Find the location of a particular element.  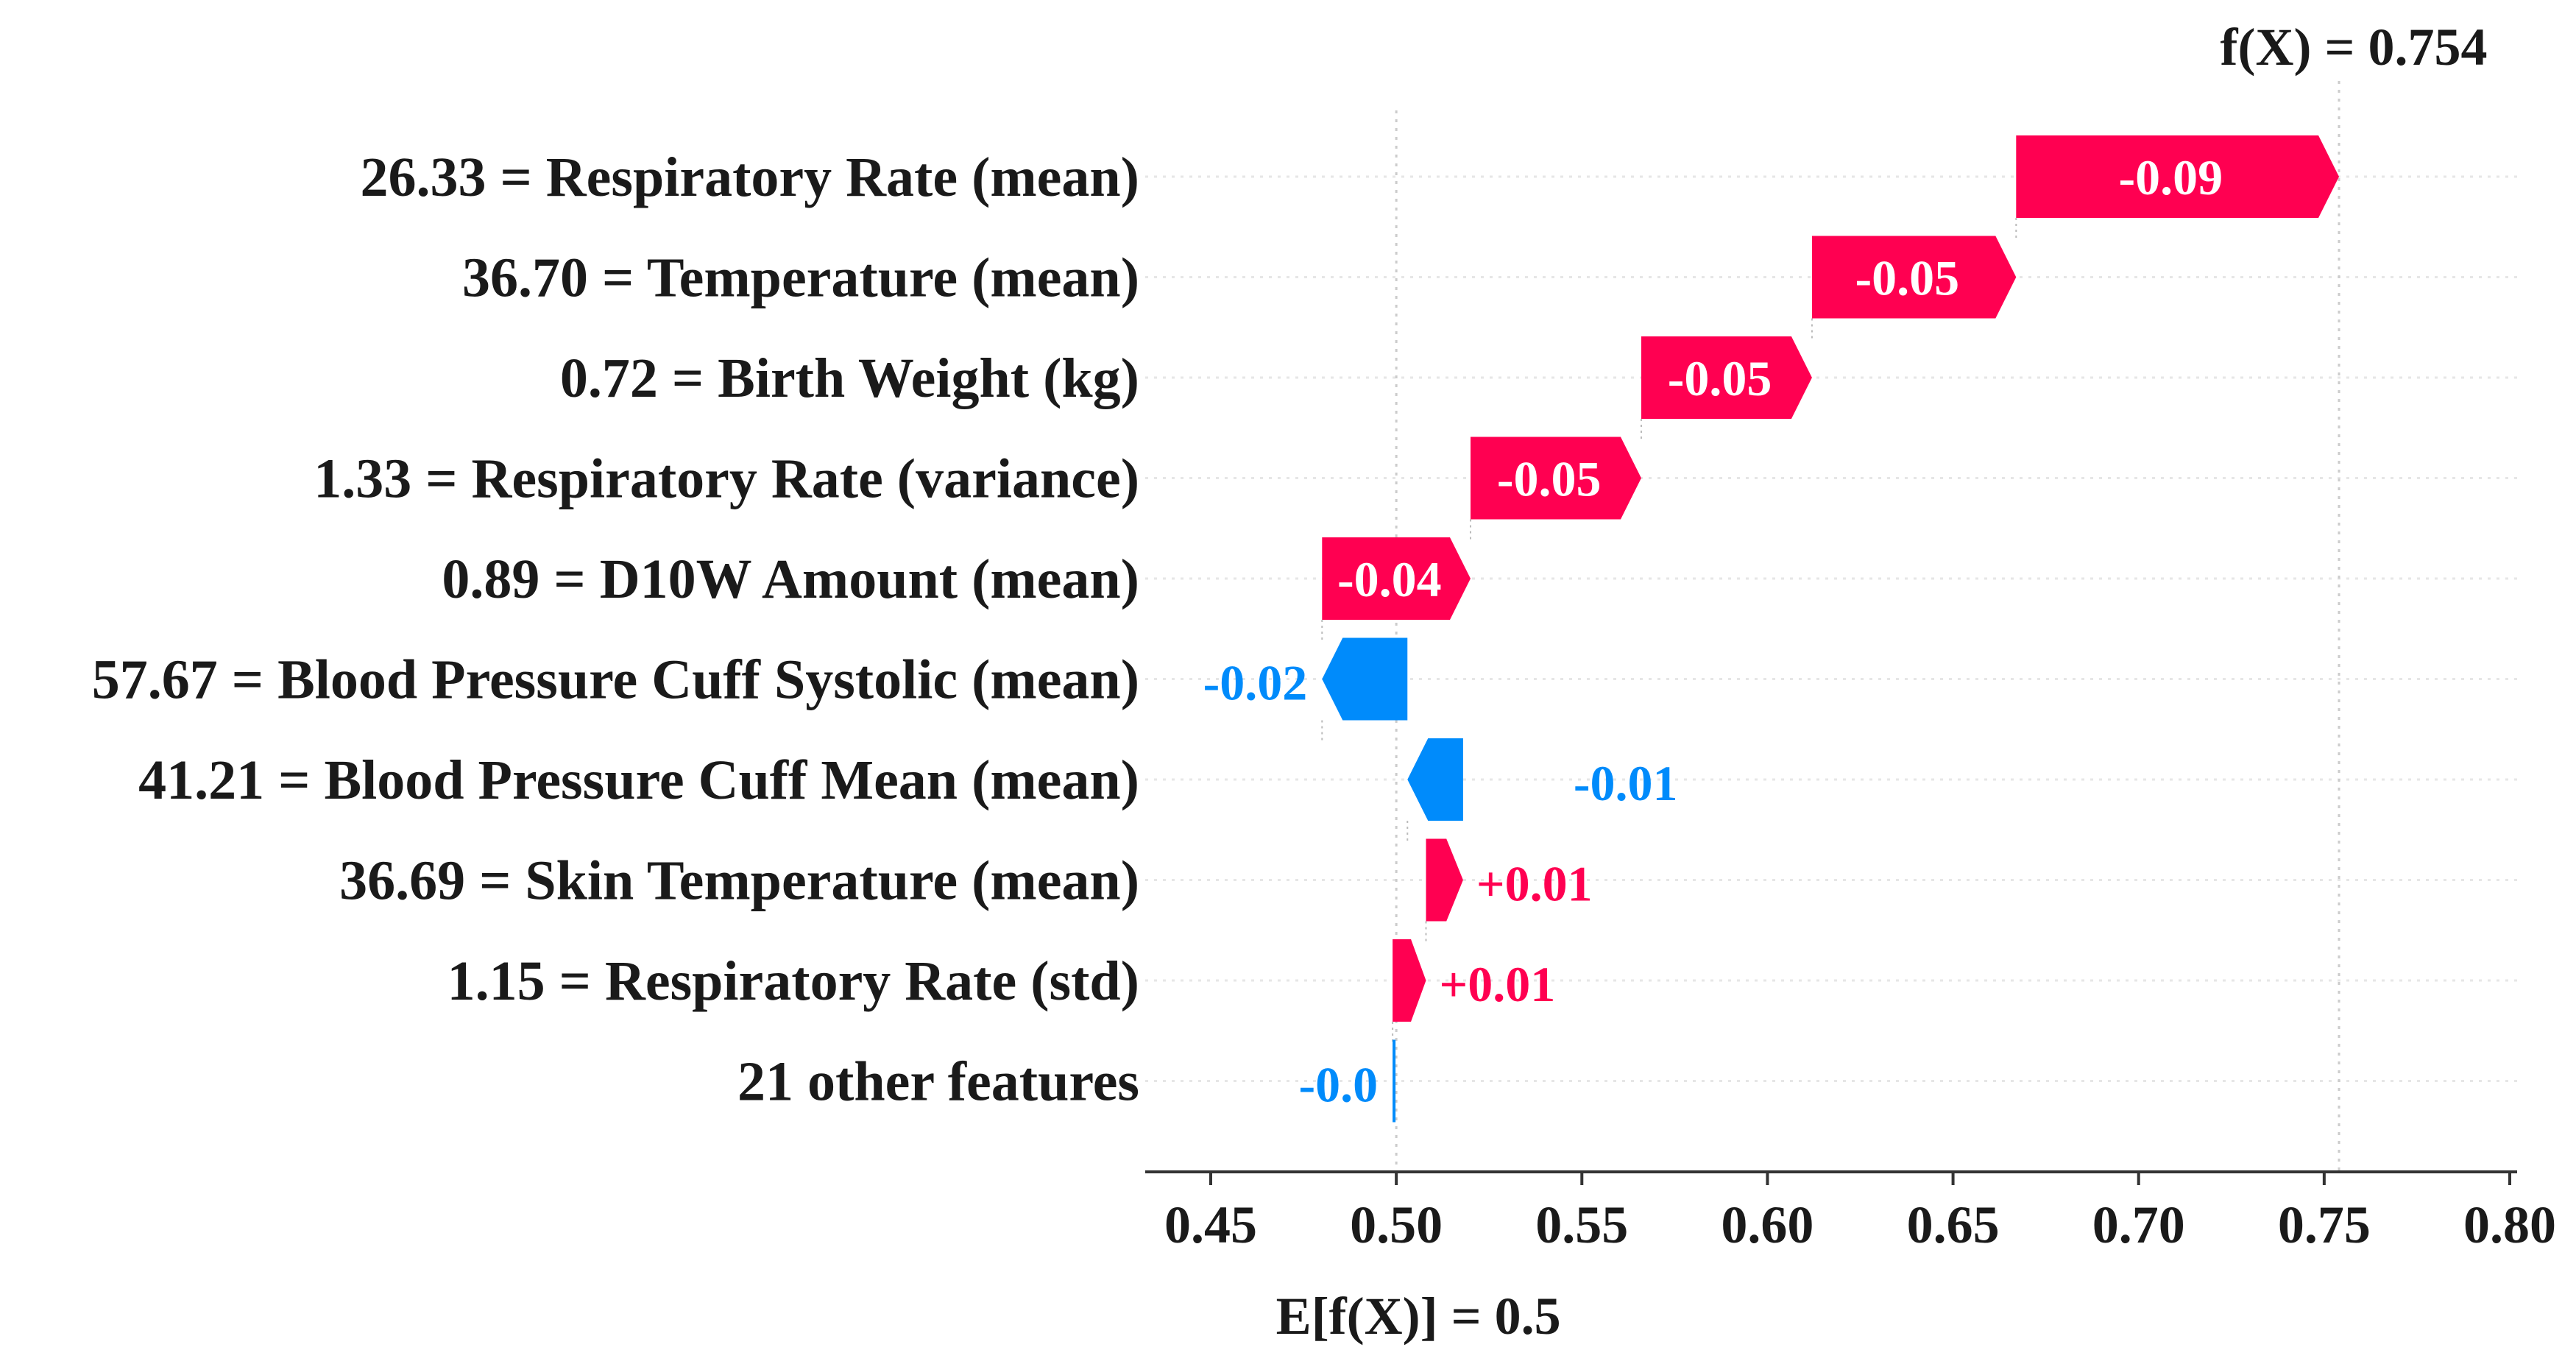

feature-label: 0.89 = D10W Amount (mean) is located at coordinates (790, 579).